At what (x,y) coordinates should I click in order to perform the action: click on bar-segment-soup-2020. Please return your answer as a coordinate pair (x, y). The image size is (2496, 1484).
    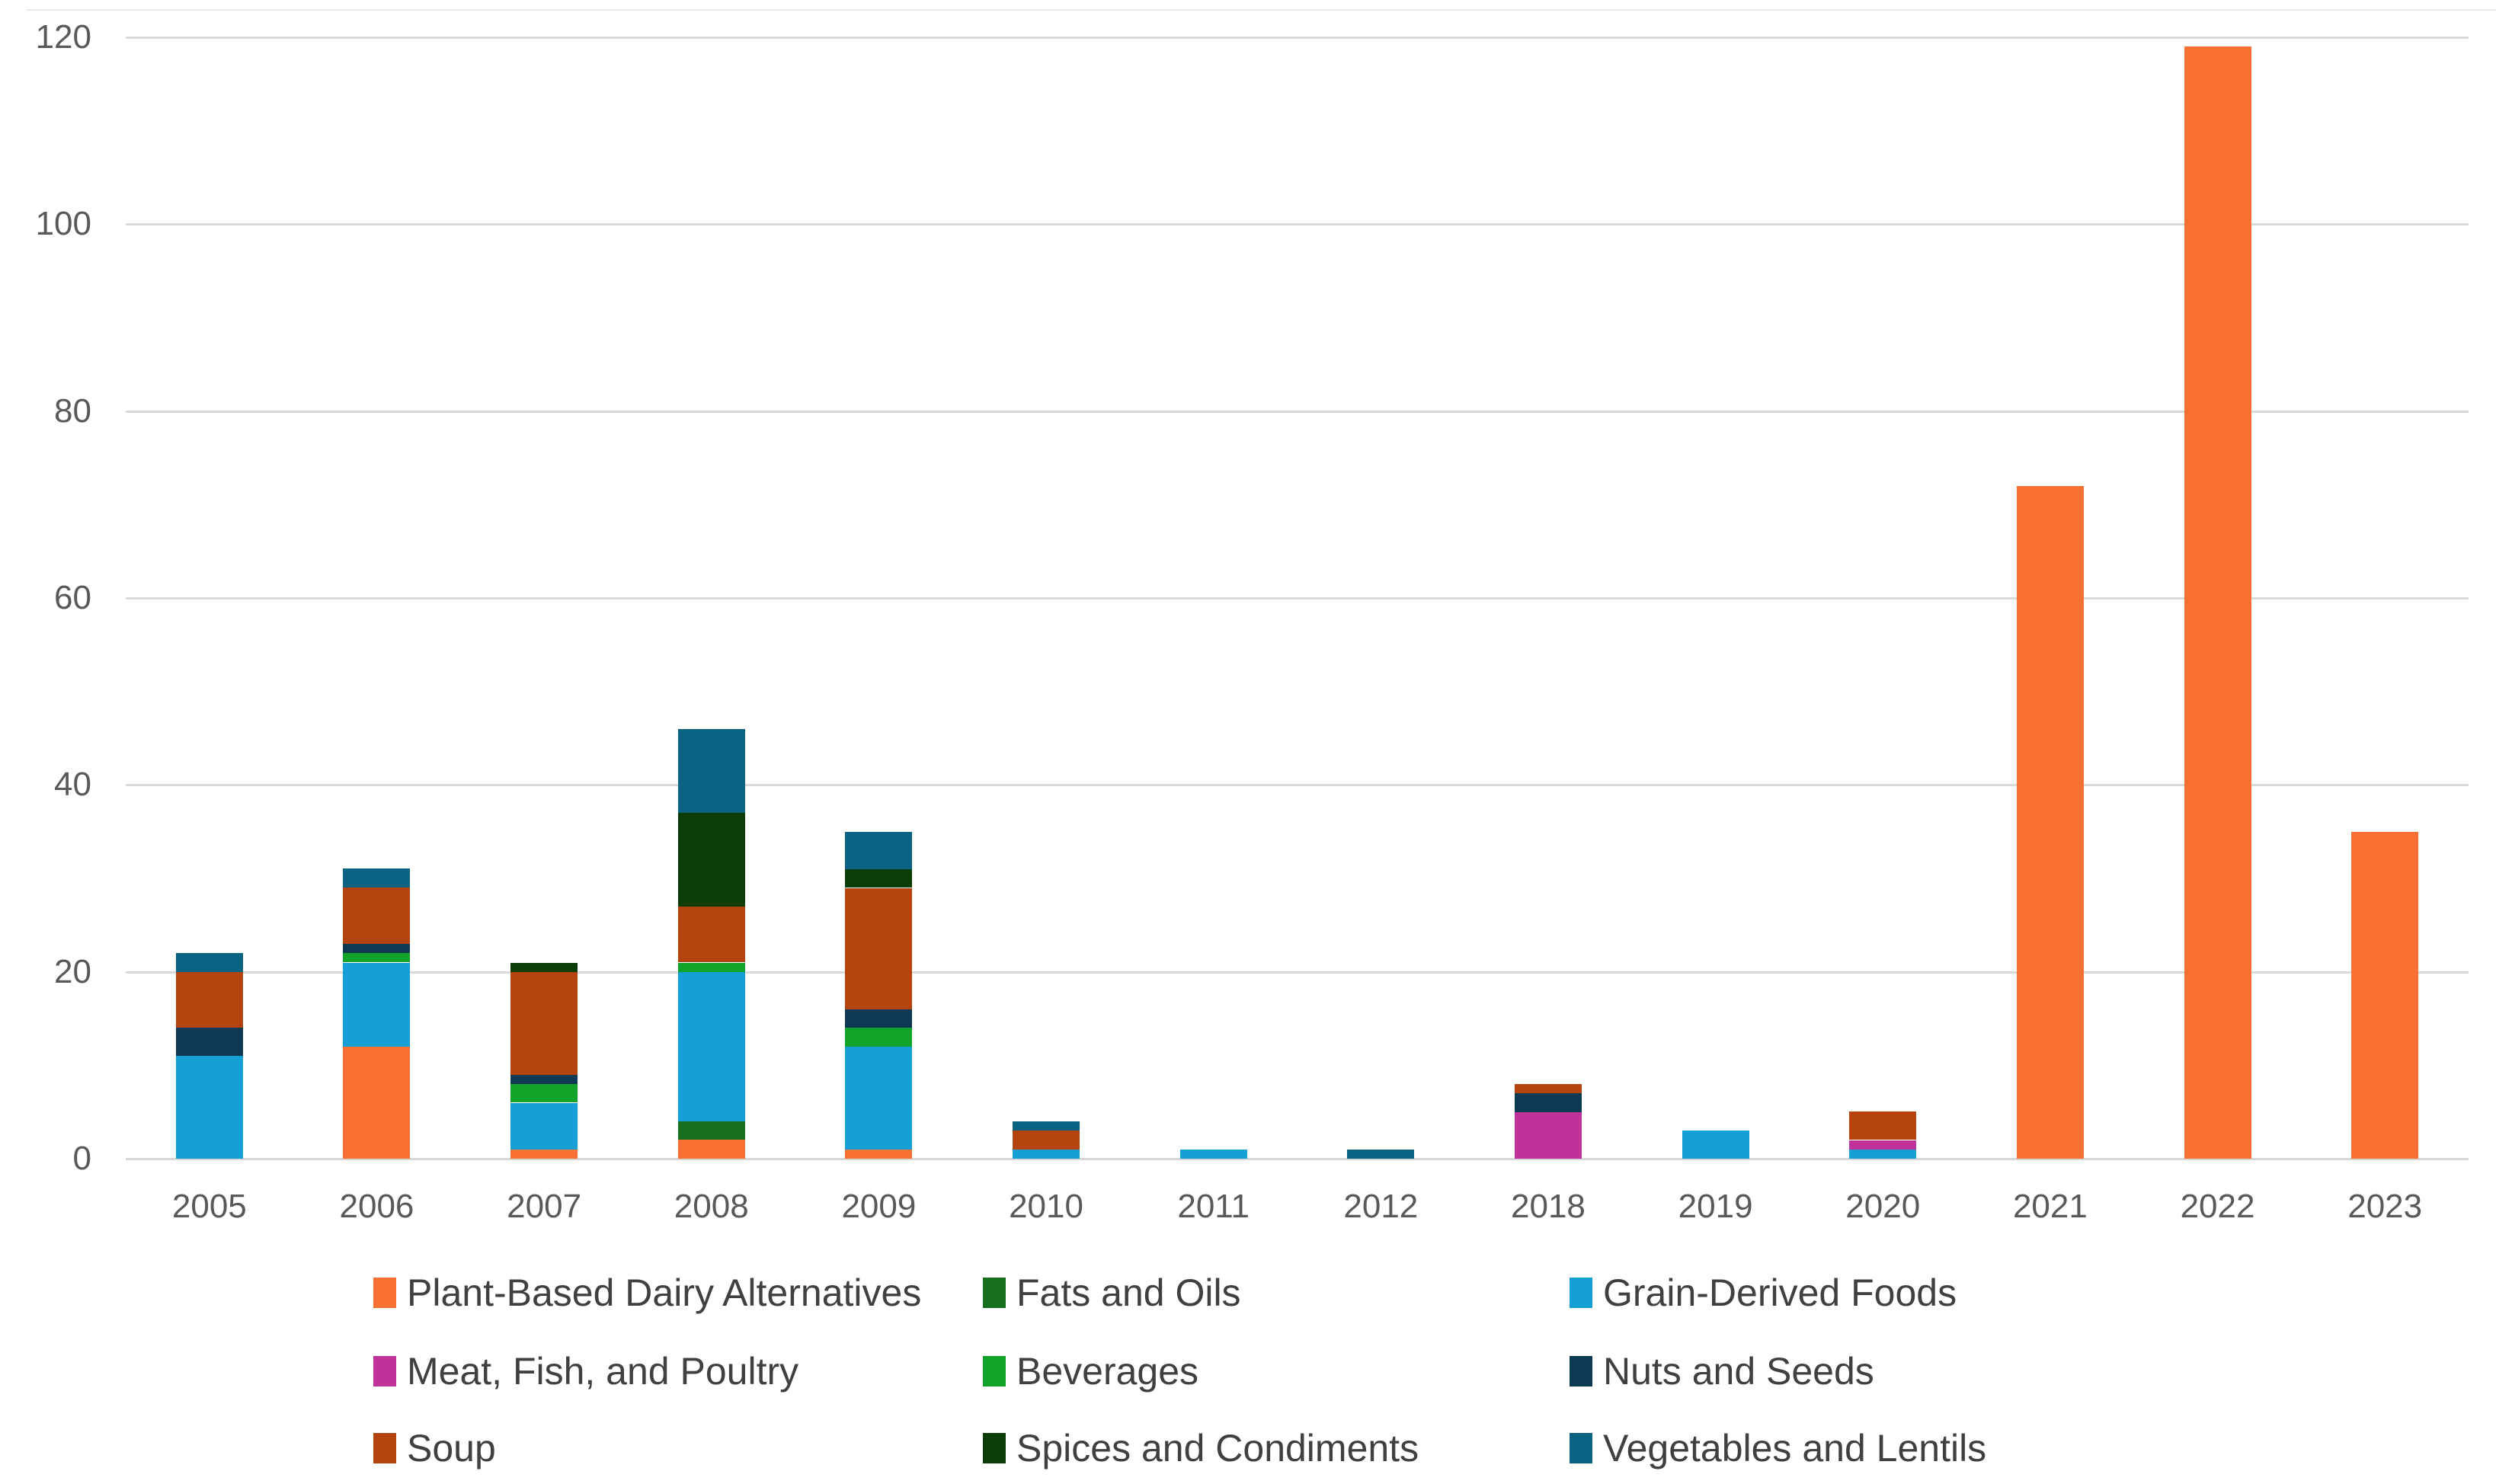
    Looking at the image, I should click on (1882, 1125).